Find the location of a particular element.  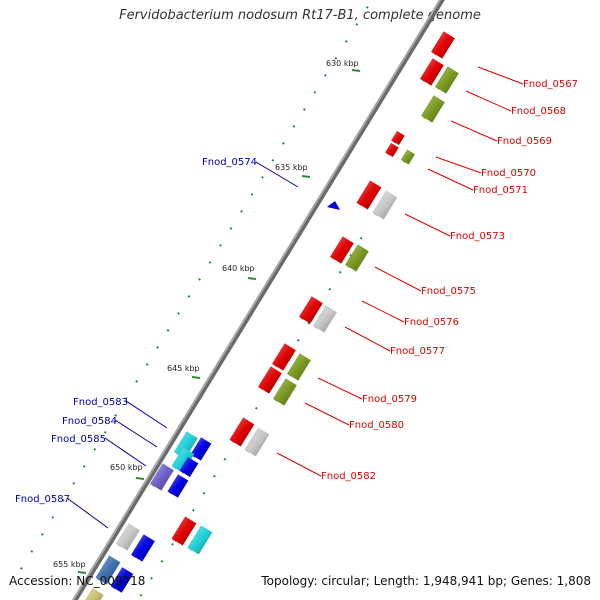

gene-label-forward: Fnod_0569 is located at coordinates (524, 141).